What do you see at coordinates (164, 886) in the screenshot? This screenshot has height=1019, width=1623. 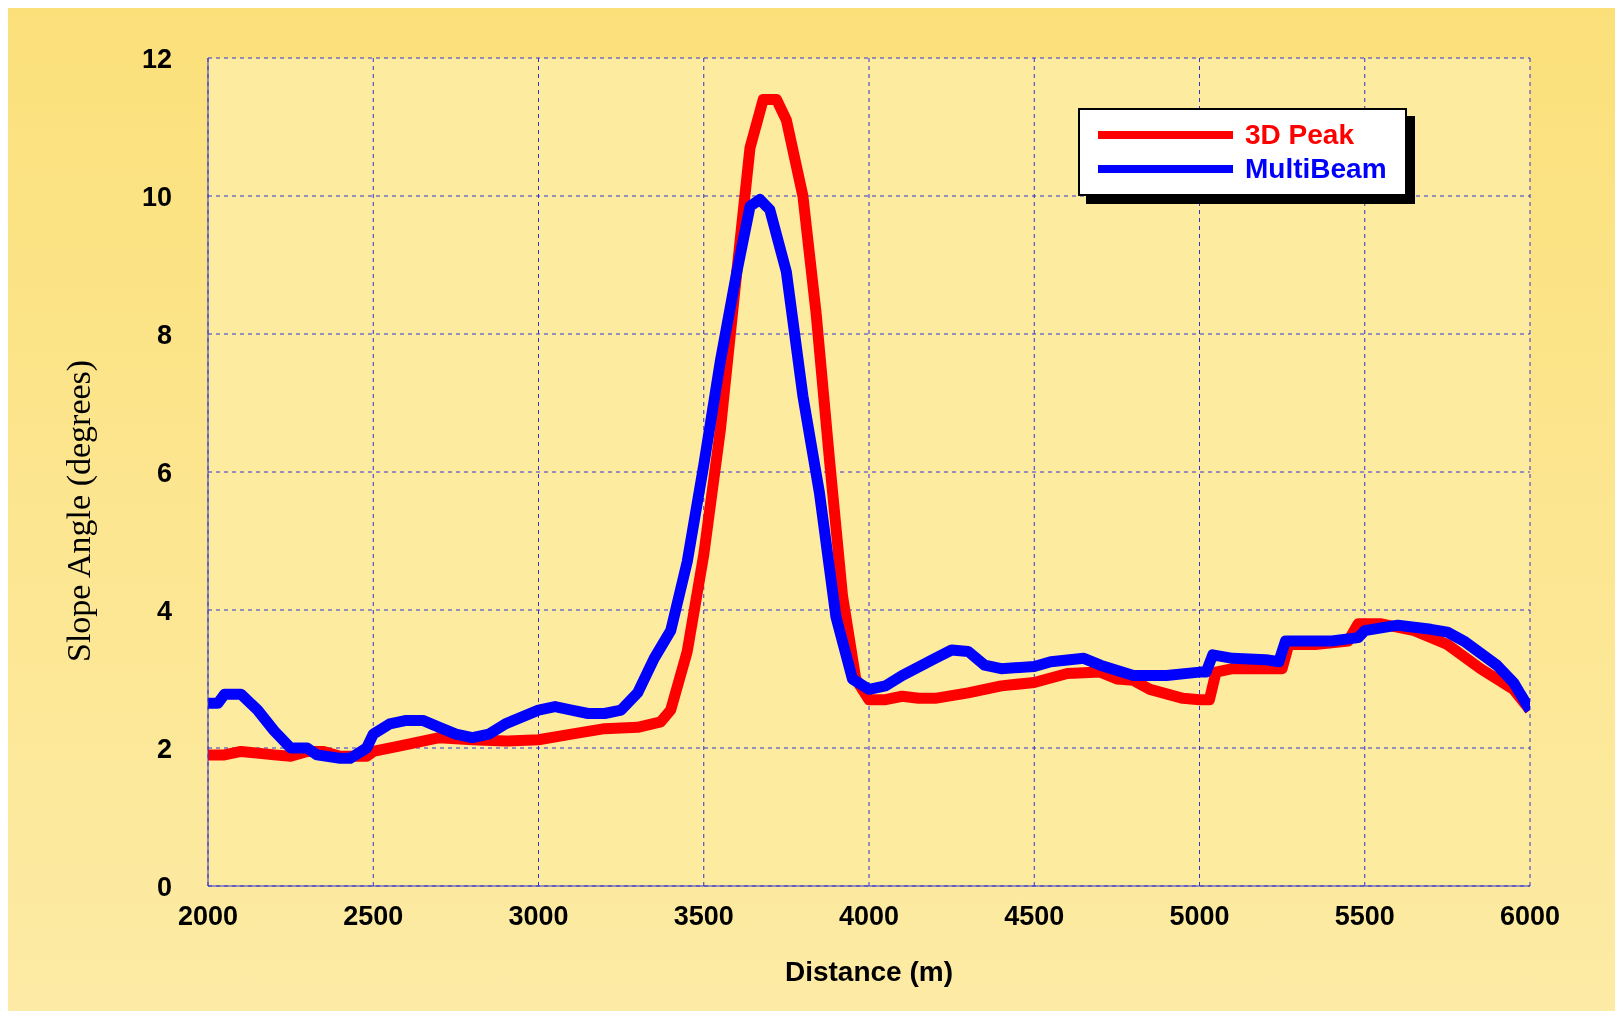 I see `y-tick-label: 0` at bounding box center [164, 886].